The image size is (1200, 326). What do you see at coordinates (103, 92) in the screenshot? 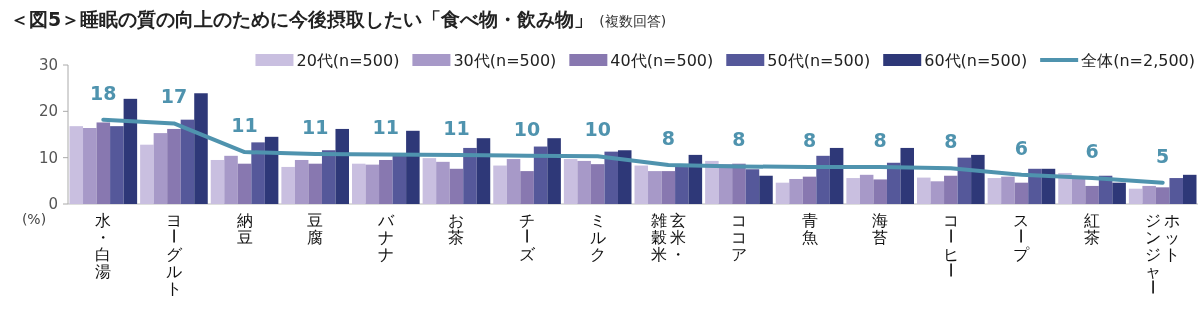
I see `data-label: 18` at bounding box center [103, 92].